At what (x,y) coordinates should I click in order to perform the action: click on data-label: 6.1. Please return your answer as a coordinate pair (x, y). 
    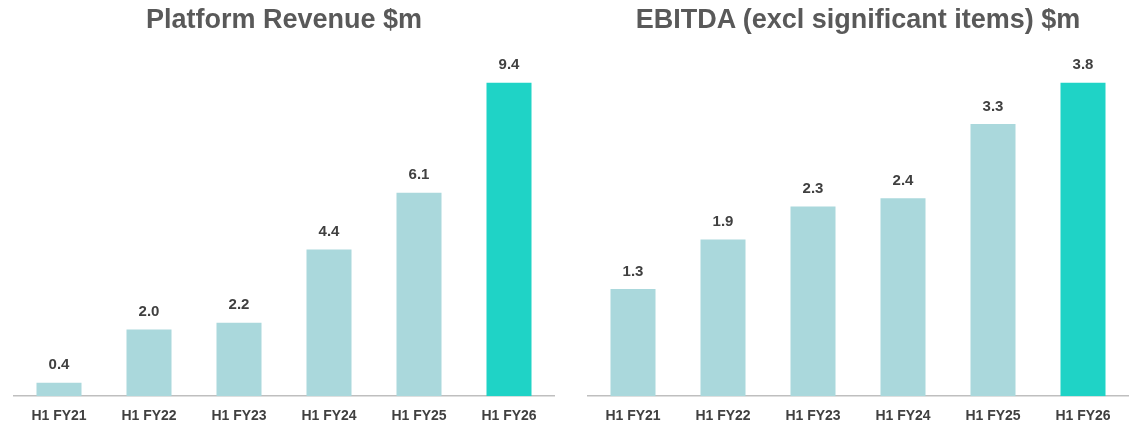
    Looking at the image, I should click on (419, 174).